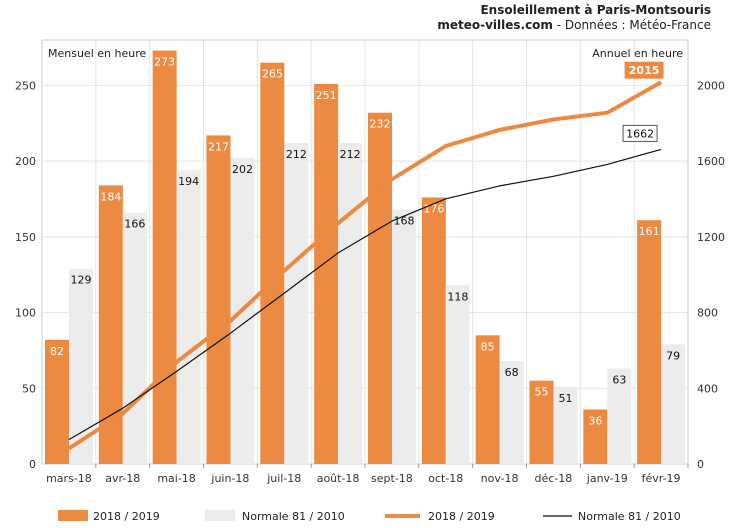 The width and height of the screenshot is (730, 528). What do you see at coordinates (29, 388) in the screenshot?
I see `y-left-tick-label: 50` at bounding box center [29, 388].